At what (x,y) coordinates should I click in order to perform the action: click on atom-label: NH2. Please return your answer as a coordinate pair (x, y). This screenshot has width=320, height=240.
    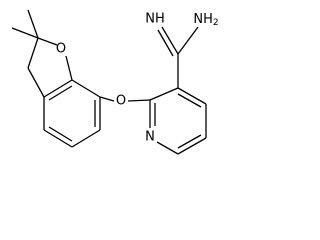
    Looking at the image, I should click on (205, 20).